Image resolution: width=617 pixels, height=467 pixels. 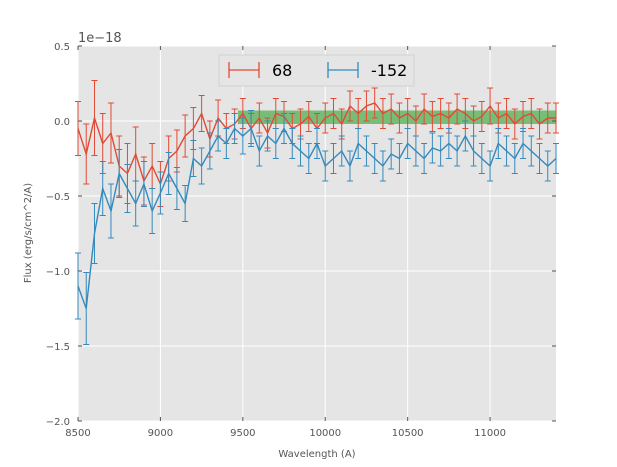 I want to click on shaded-band, so click(x=396, y=117).